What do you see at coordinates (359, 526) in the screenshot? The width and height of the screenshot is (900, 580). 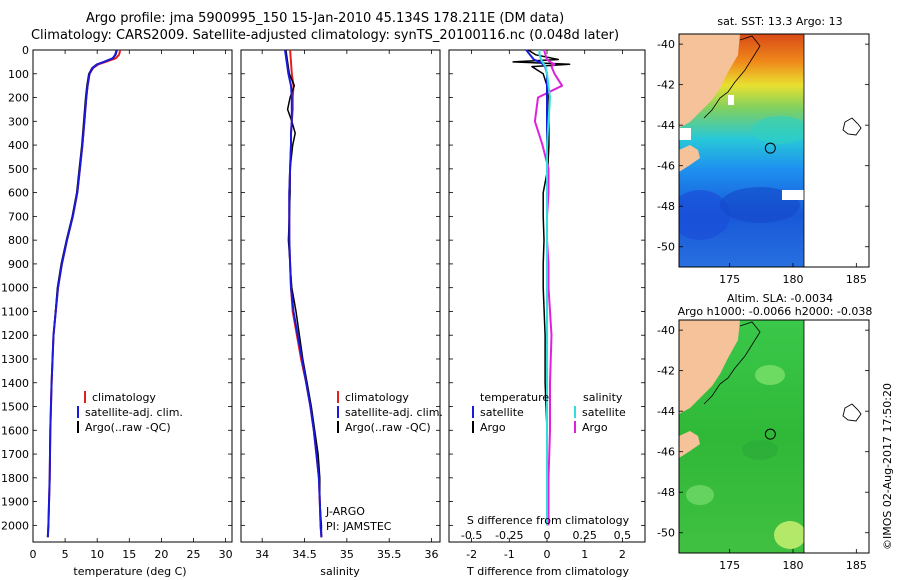 I see `annotation-pi-jamstec: PI: JAMSTEC` at bounding box center [359, 526].